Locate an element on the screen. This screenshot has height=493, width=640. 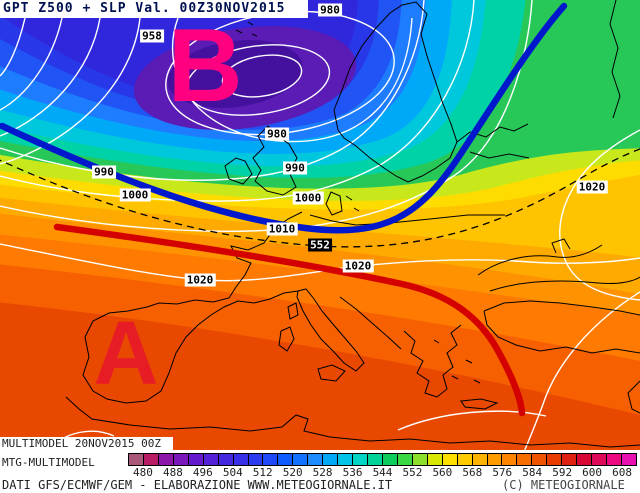
colorbar-tick: 552 is located at coordinates (412, 472).